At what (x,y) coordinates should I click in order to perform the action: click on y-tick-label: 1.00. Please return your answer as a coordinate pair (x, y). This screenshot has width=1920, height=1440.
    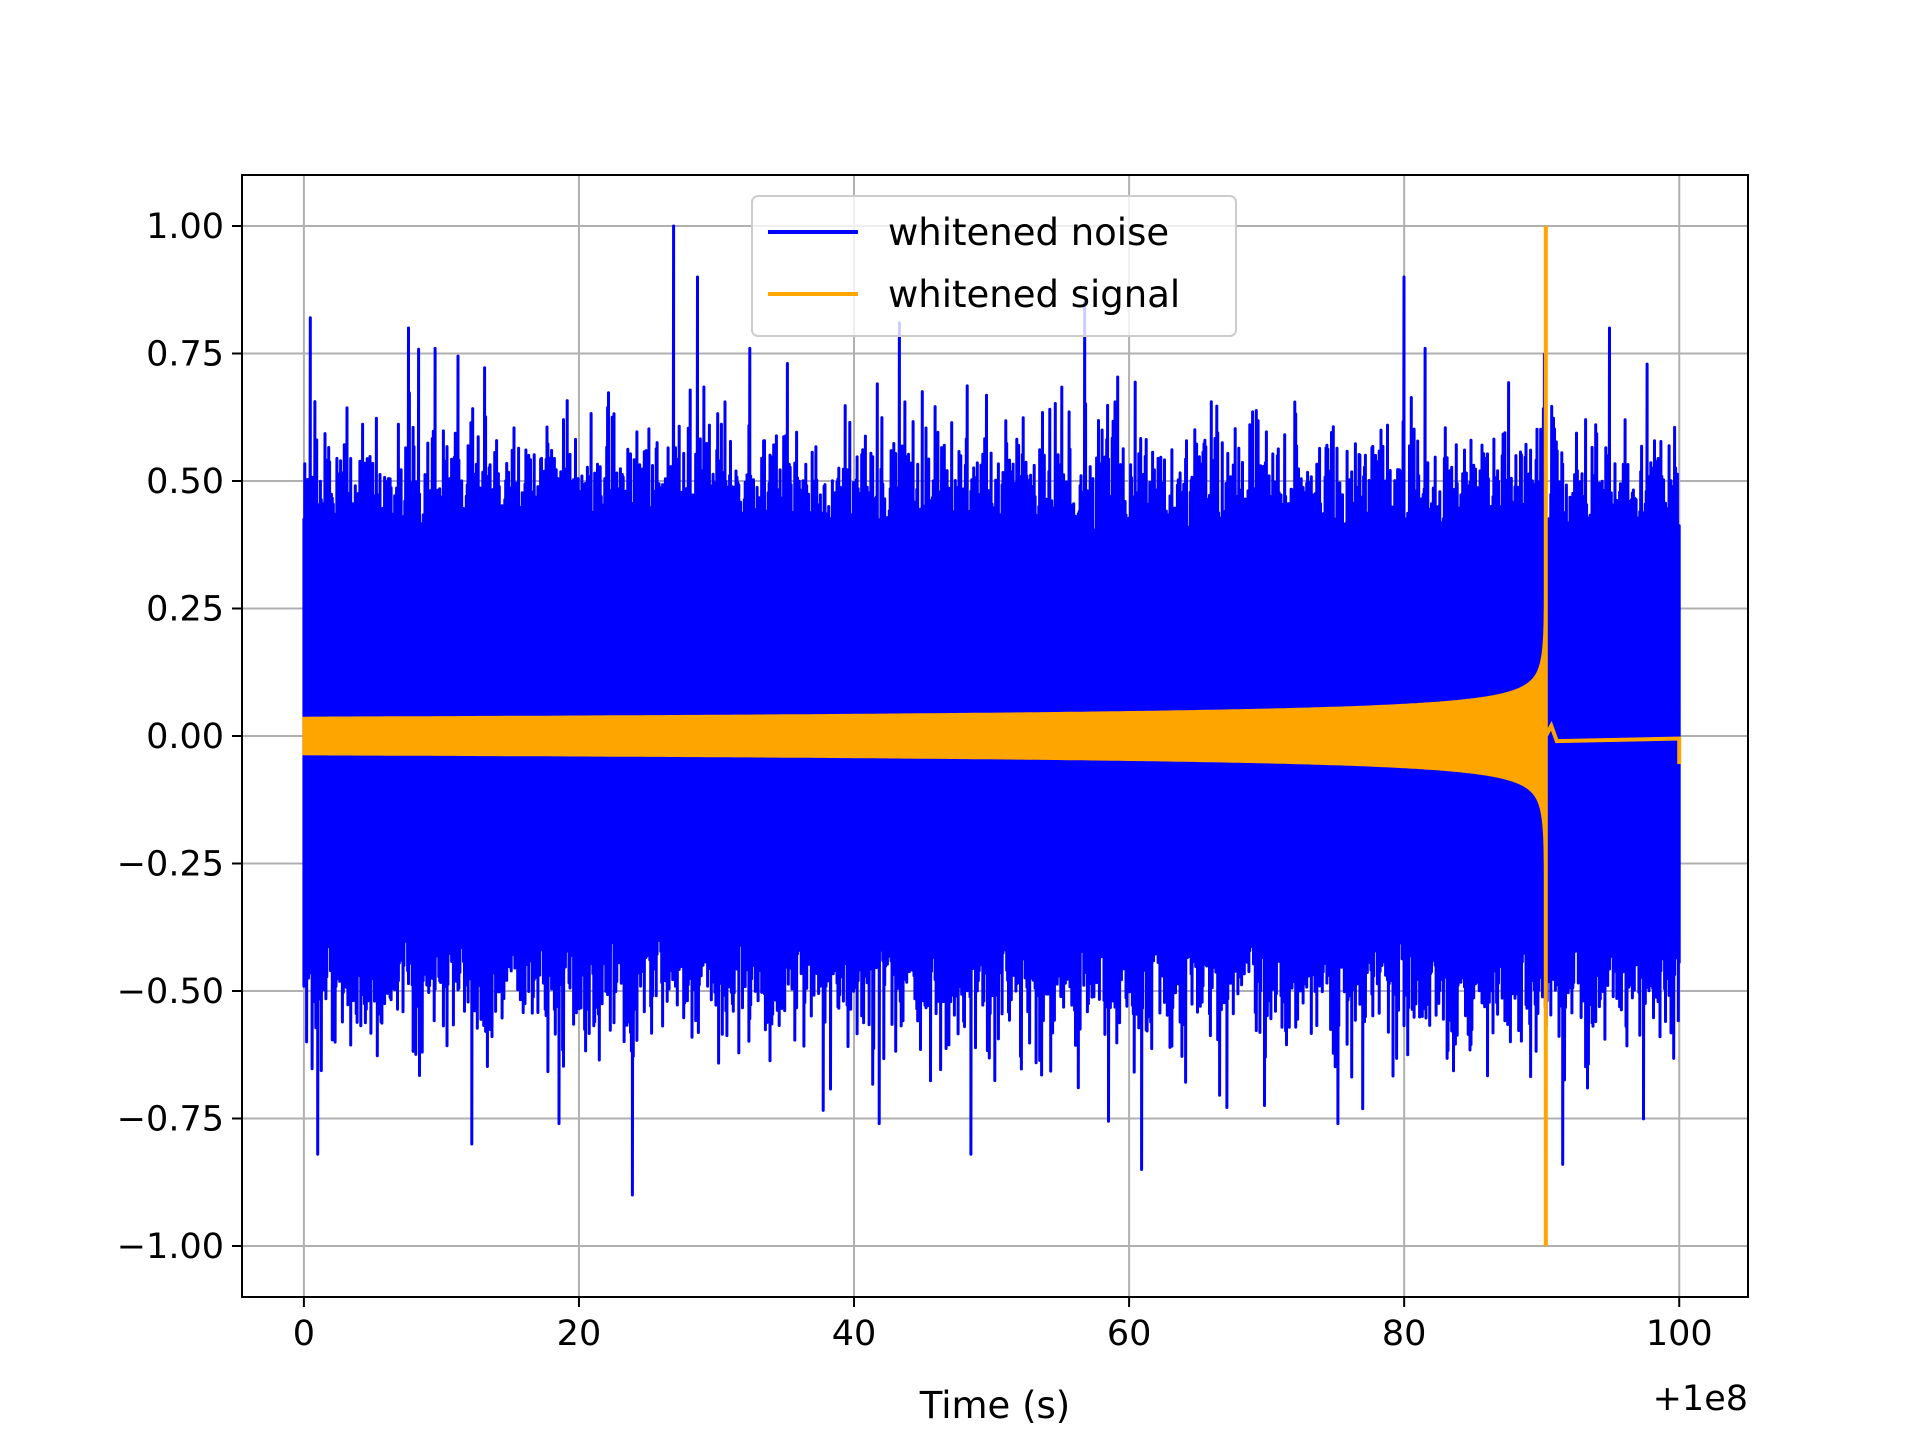
    Looking at the image, I should click on (185, 227).